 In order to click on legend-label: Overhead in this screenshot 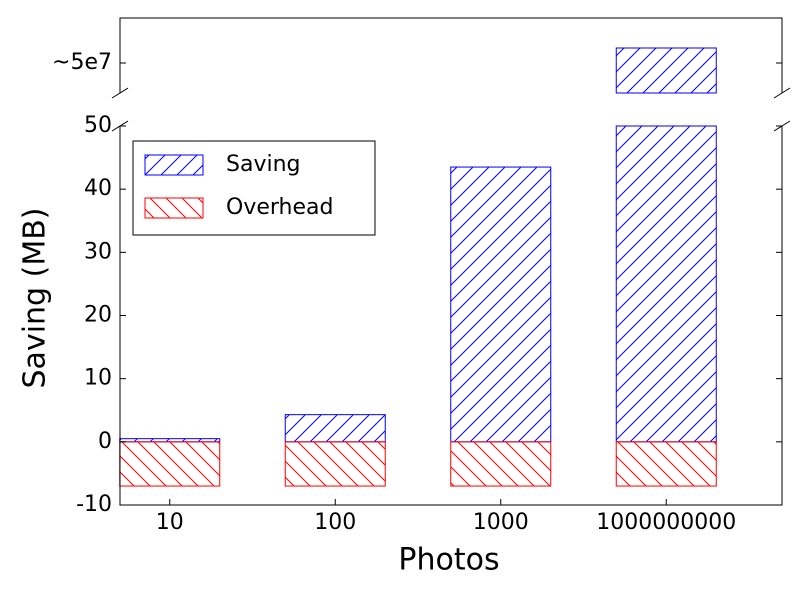, I will do `click(279, 207)`.